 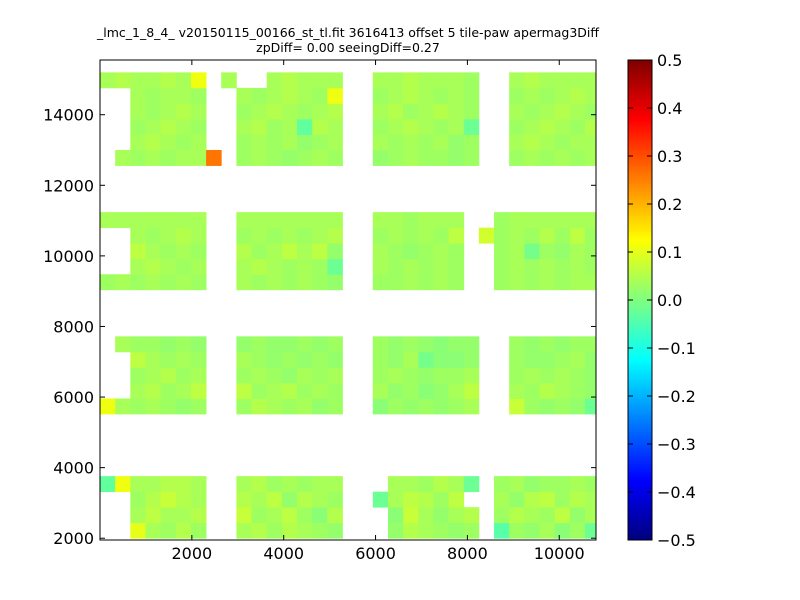 What do you see at coordinates (662, 300) in the screenshot?
I see `colorbar-axis: 0.5 0.4 0.3 0.2 0.1 0.0 −0.1 −0.2 −0.3 −0.4 −0.5` at bounding box center [662, 300].